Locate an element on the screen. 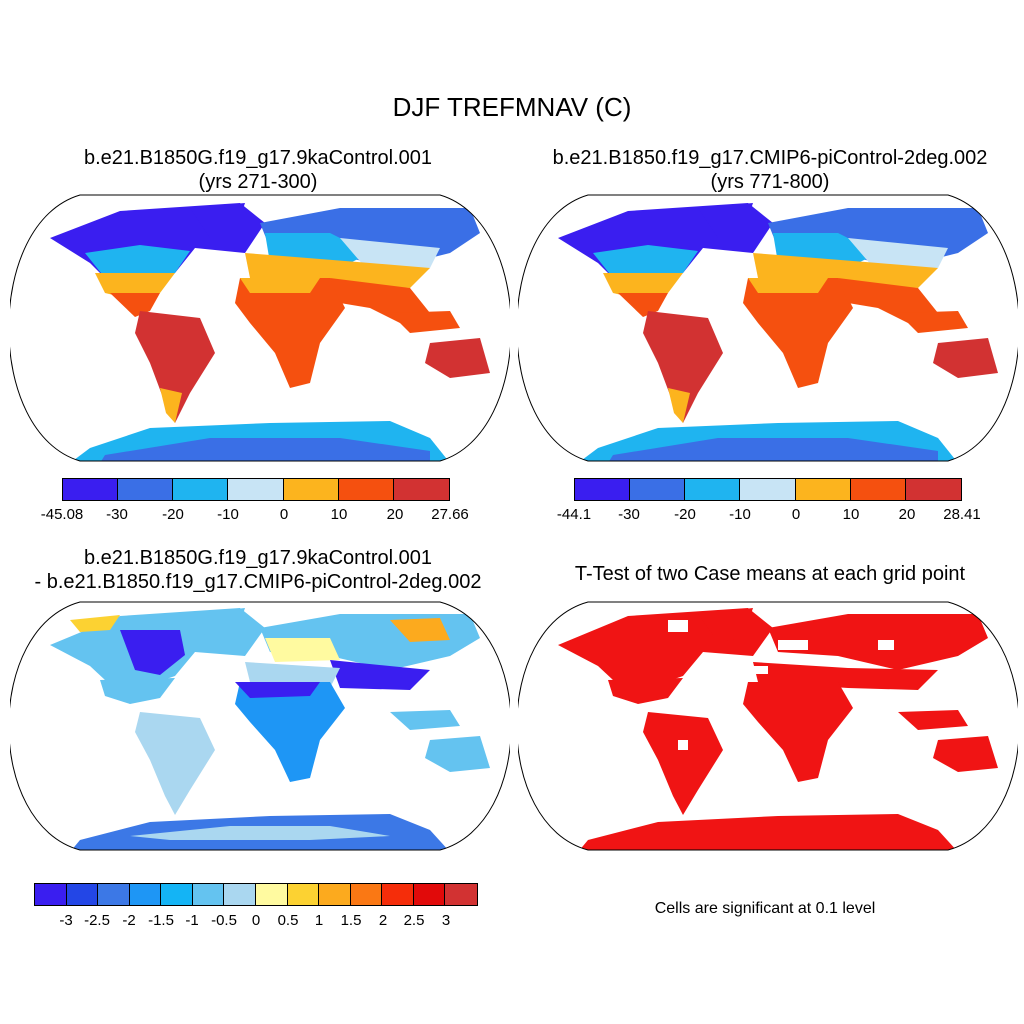 The height and width of the screenshot is (1024, 1024). panel1-title-line2: (yrs 271-300) is located at coordinates (258, 182).